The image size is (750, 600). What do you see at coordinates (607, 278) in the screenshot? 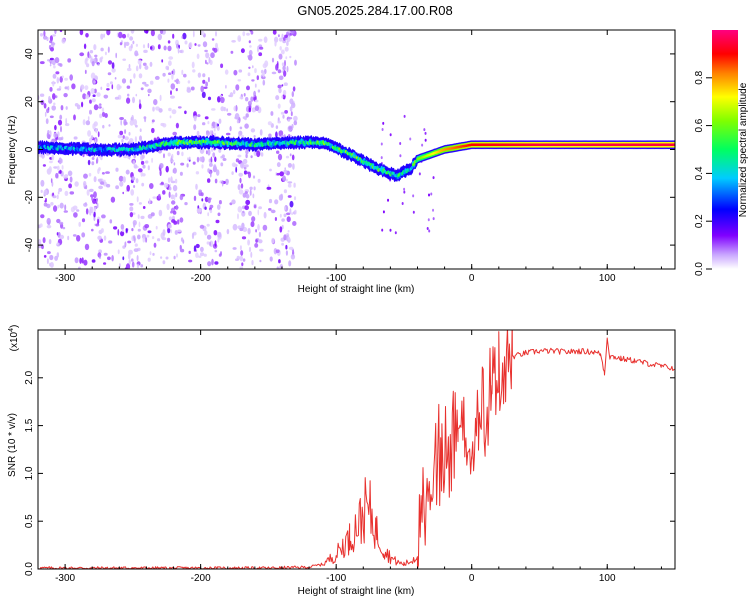
I see `x-tick-label: 100` at bounding box center [607, 278].